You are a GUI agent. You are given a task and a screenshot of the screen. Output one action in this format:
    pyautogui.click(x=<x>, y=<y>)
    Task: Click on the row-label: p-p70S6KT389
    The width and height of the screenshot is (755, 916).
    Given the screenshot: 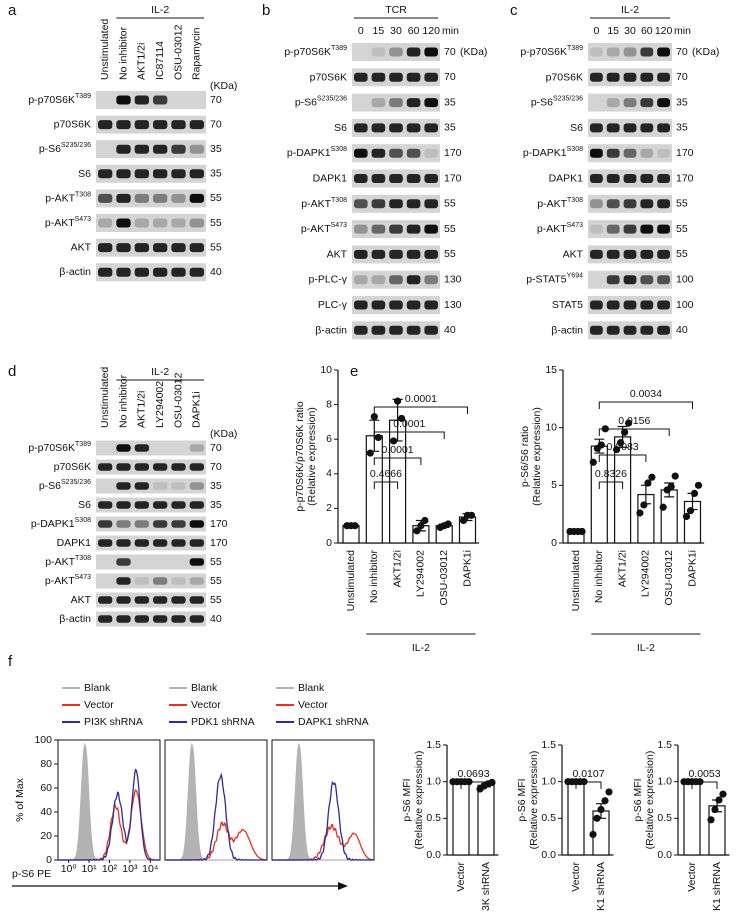 What is the action you would take?
    pyautogui.click(x=59, y=99)
    